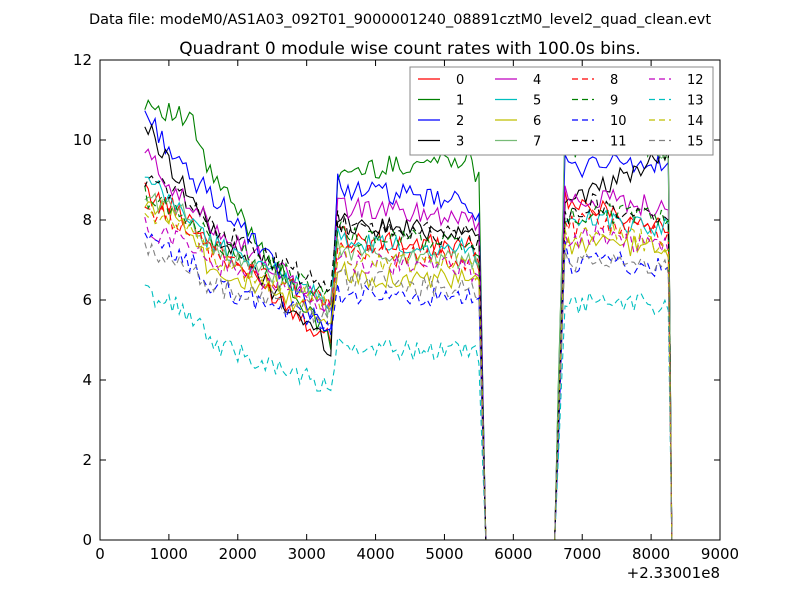  What do you see at coordinates (87, 220) in the screenshot?
I see `y-tick-label: 8` at bounding box center [87, 220].